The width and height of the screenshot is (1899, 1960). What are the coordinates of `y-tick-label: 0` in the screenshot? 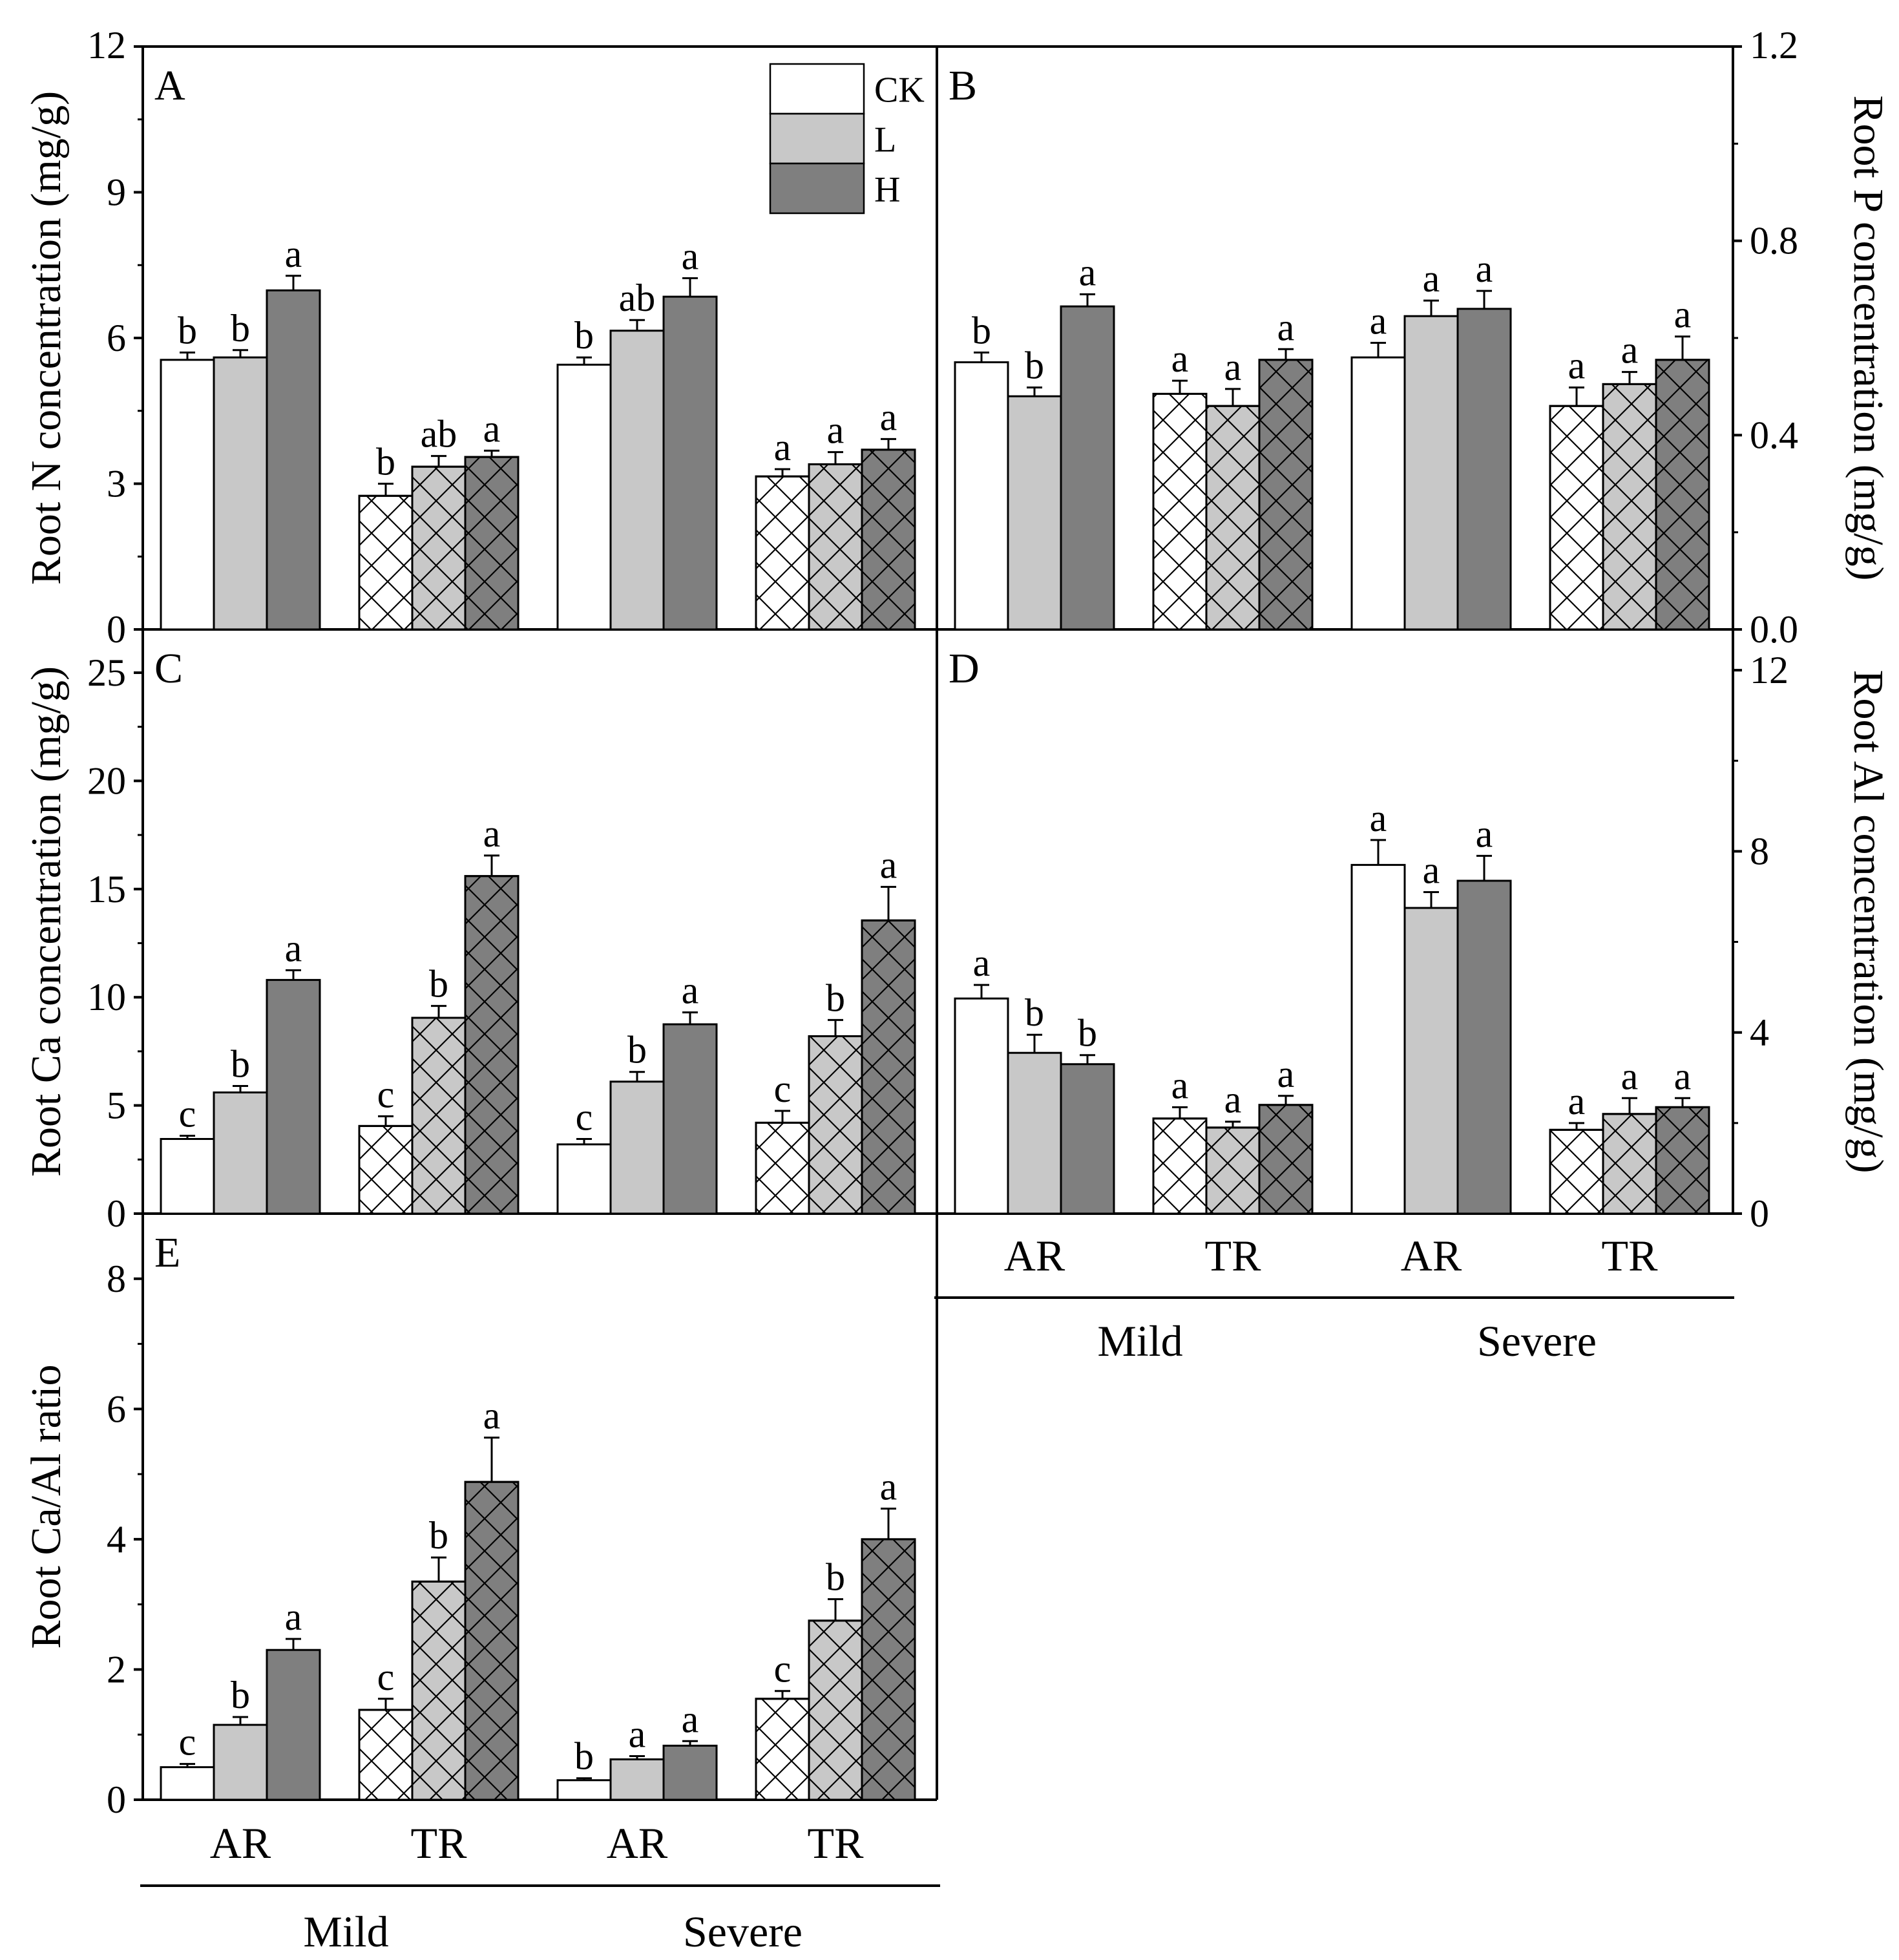 It's located at (116, 629).